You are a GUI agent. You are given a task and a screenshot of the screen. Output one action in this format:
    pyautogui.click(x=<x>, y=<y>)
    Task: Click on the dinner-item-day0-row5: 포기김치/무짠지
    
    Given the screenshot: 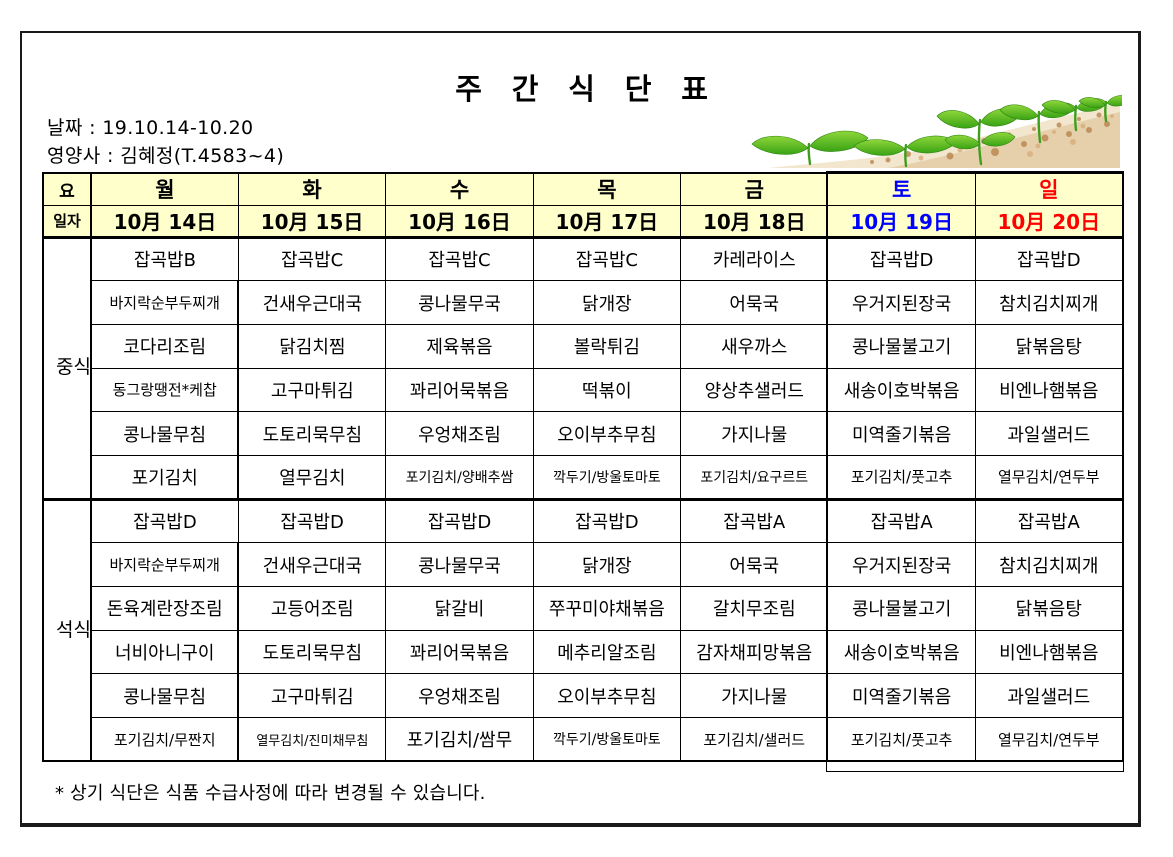 What is the action you would take?
    pyautogui.click(x=165, y=739)
    